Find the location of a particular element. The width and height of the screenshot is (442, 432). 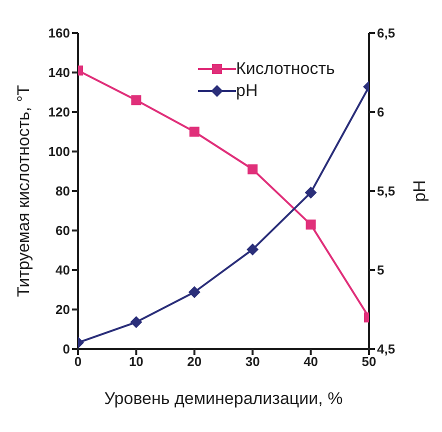

x-axis-title: Уровень деминерализации, % is located at coordinates (223, 398).